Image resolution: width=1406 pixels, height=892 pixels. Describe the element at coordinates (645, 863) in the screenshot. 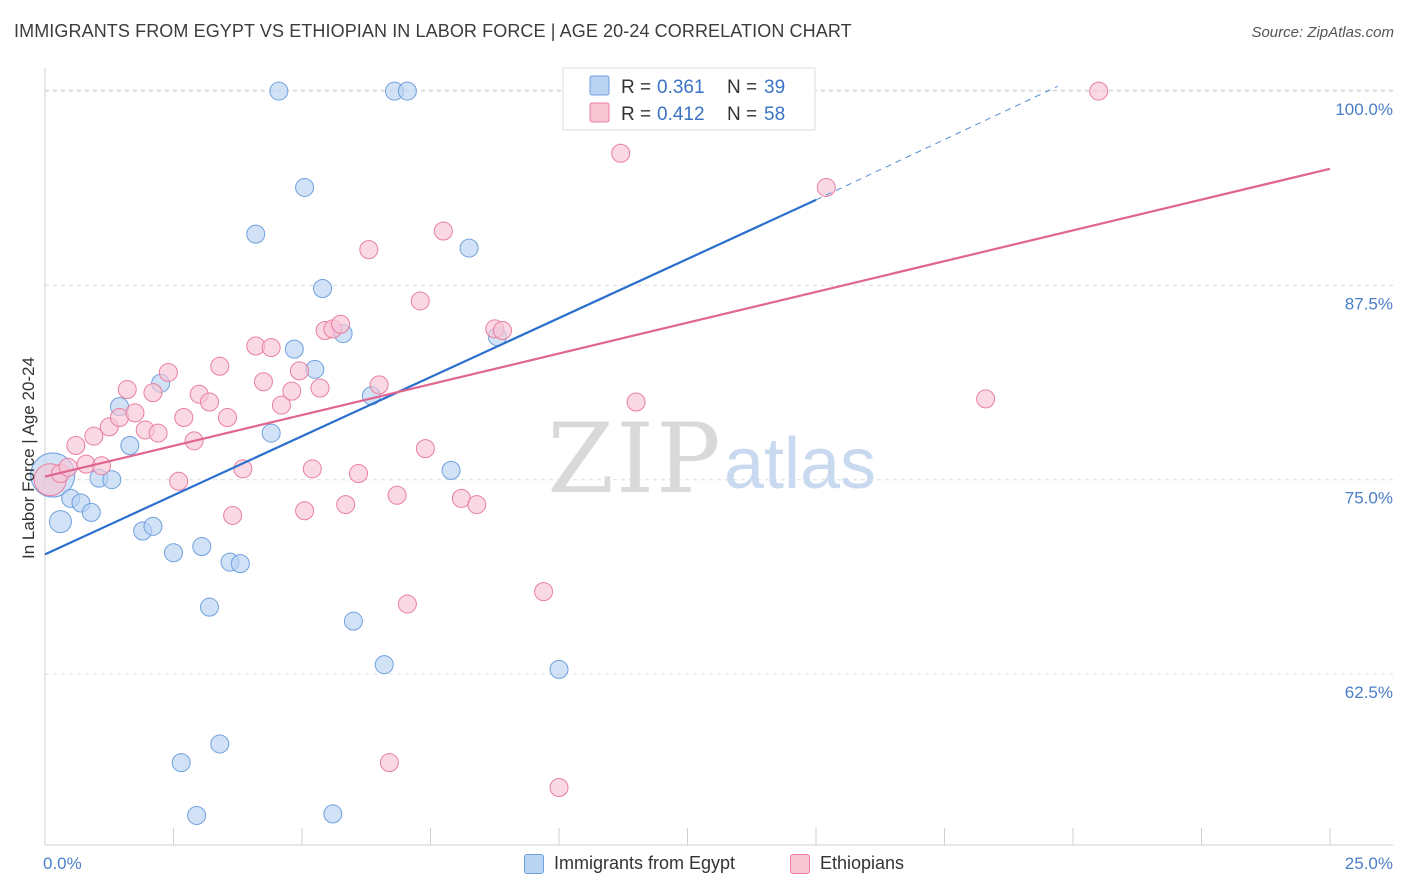

I see `bottom-legend-label-egypt: Immigrants from Egypt` at that location.